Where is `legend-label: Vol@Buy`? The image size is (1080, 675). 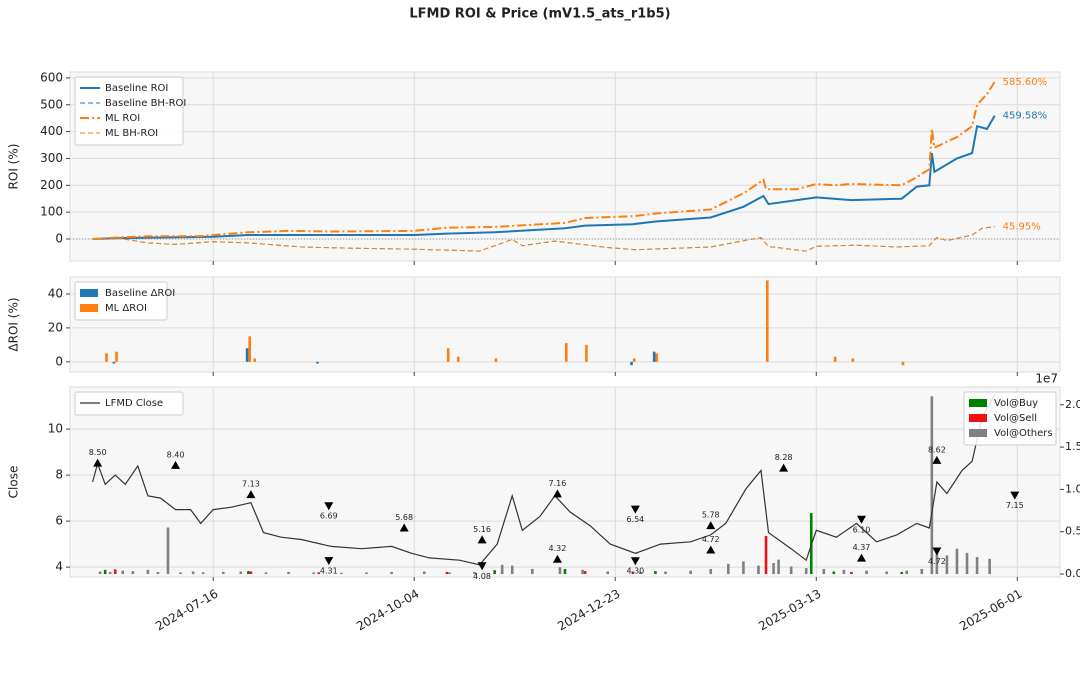 legend-label: Vol@Buy is located at coordinates (1016, 403).